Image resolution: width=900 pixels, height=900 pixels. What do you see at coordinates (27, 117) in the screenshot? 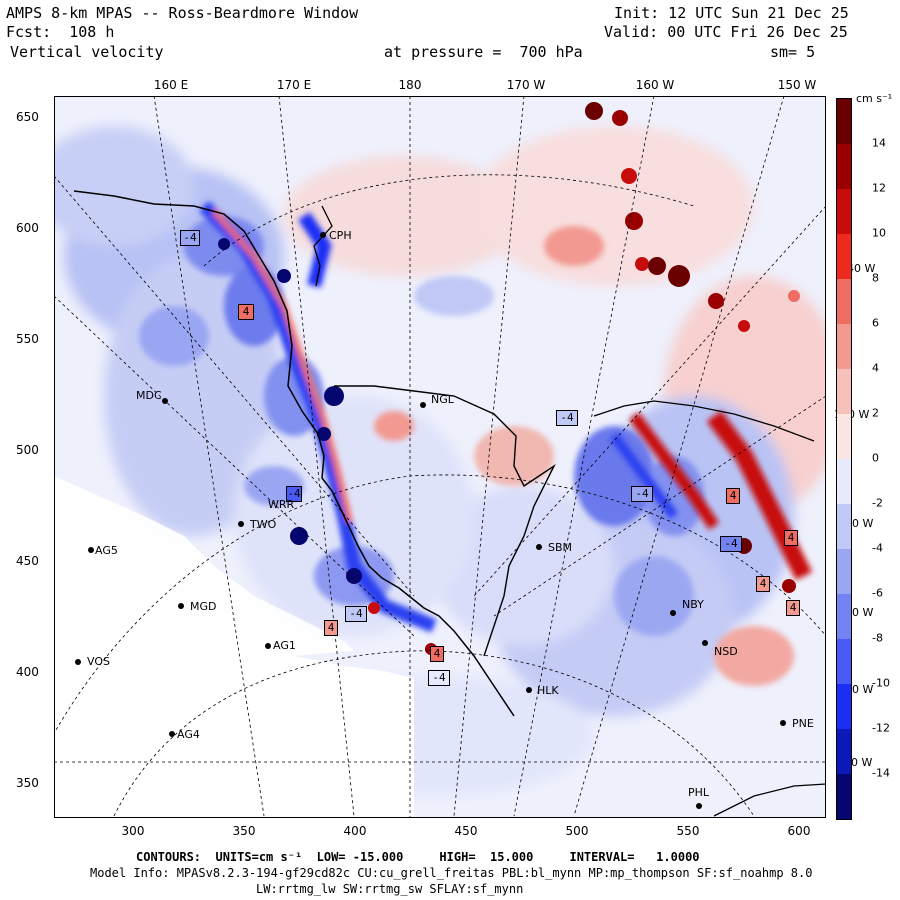
I see `y-tick: 650` at bounding box center [27, 117].